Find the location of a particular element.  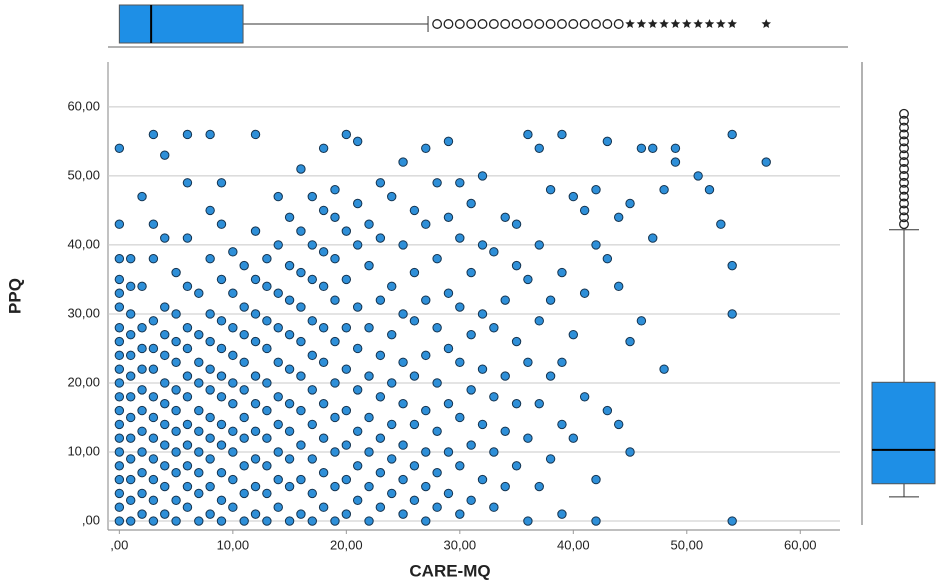

x-tick-label: 50,00 is located at coordinates (687, 544).